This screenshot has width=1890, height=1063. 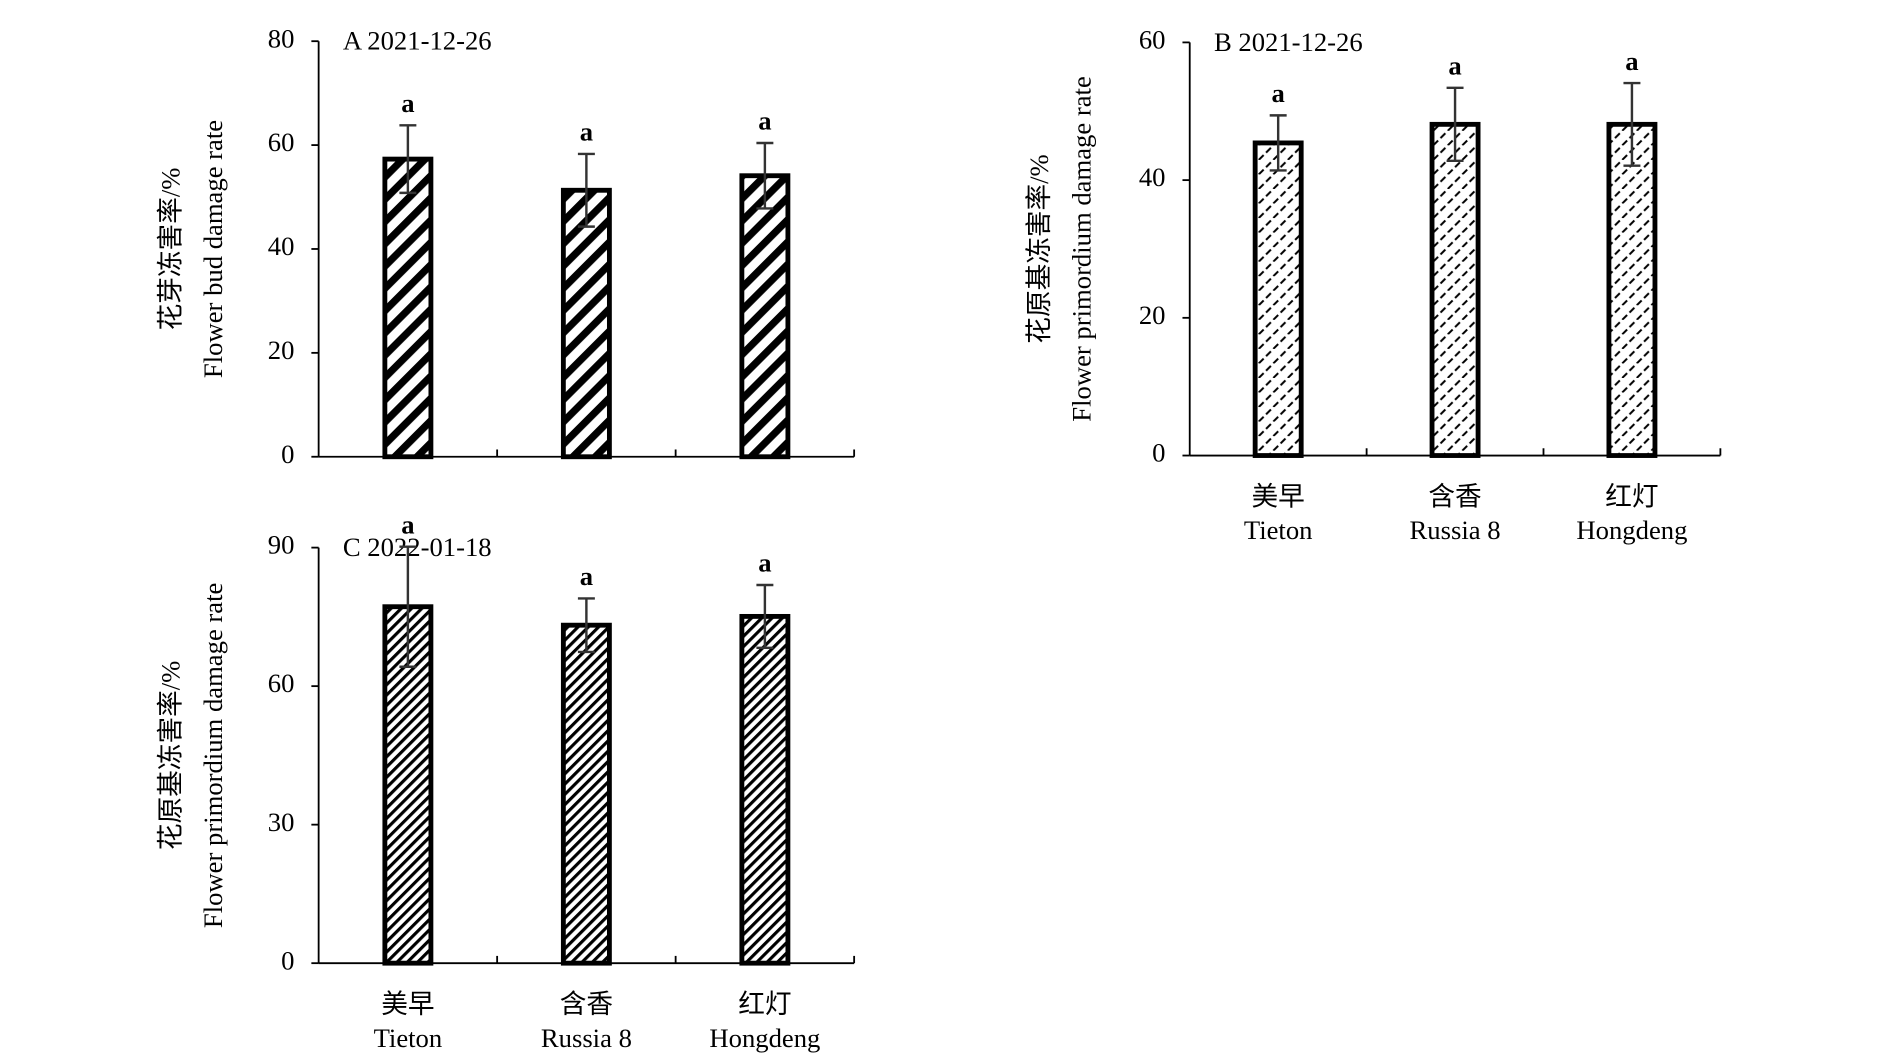 I want to click on panel-title: A 2021-12-26, so click(x=417, y=41).